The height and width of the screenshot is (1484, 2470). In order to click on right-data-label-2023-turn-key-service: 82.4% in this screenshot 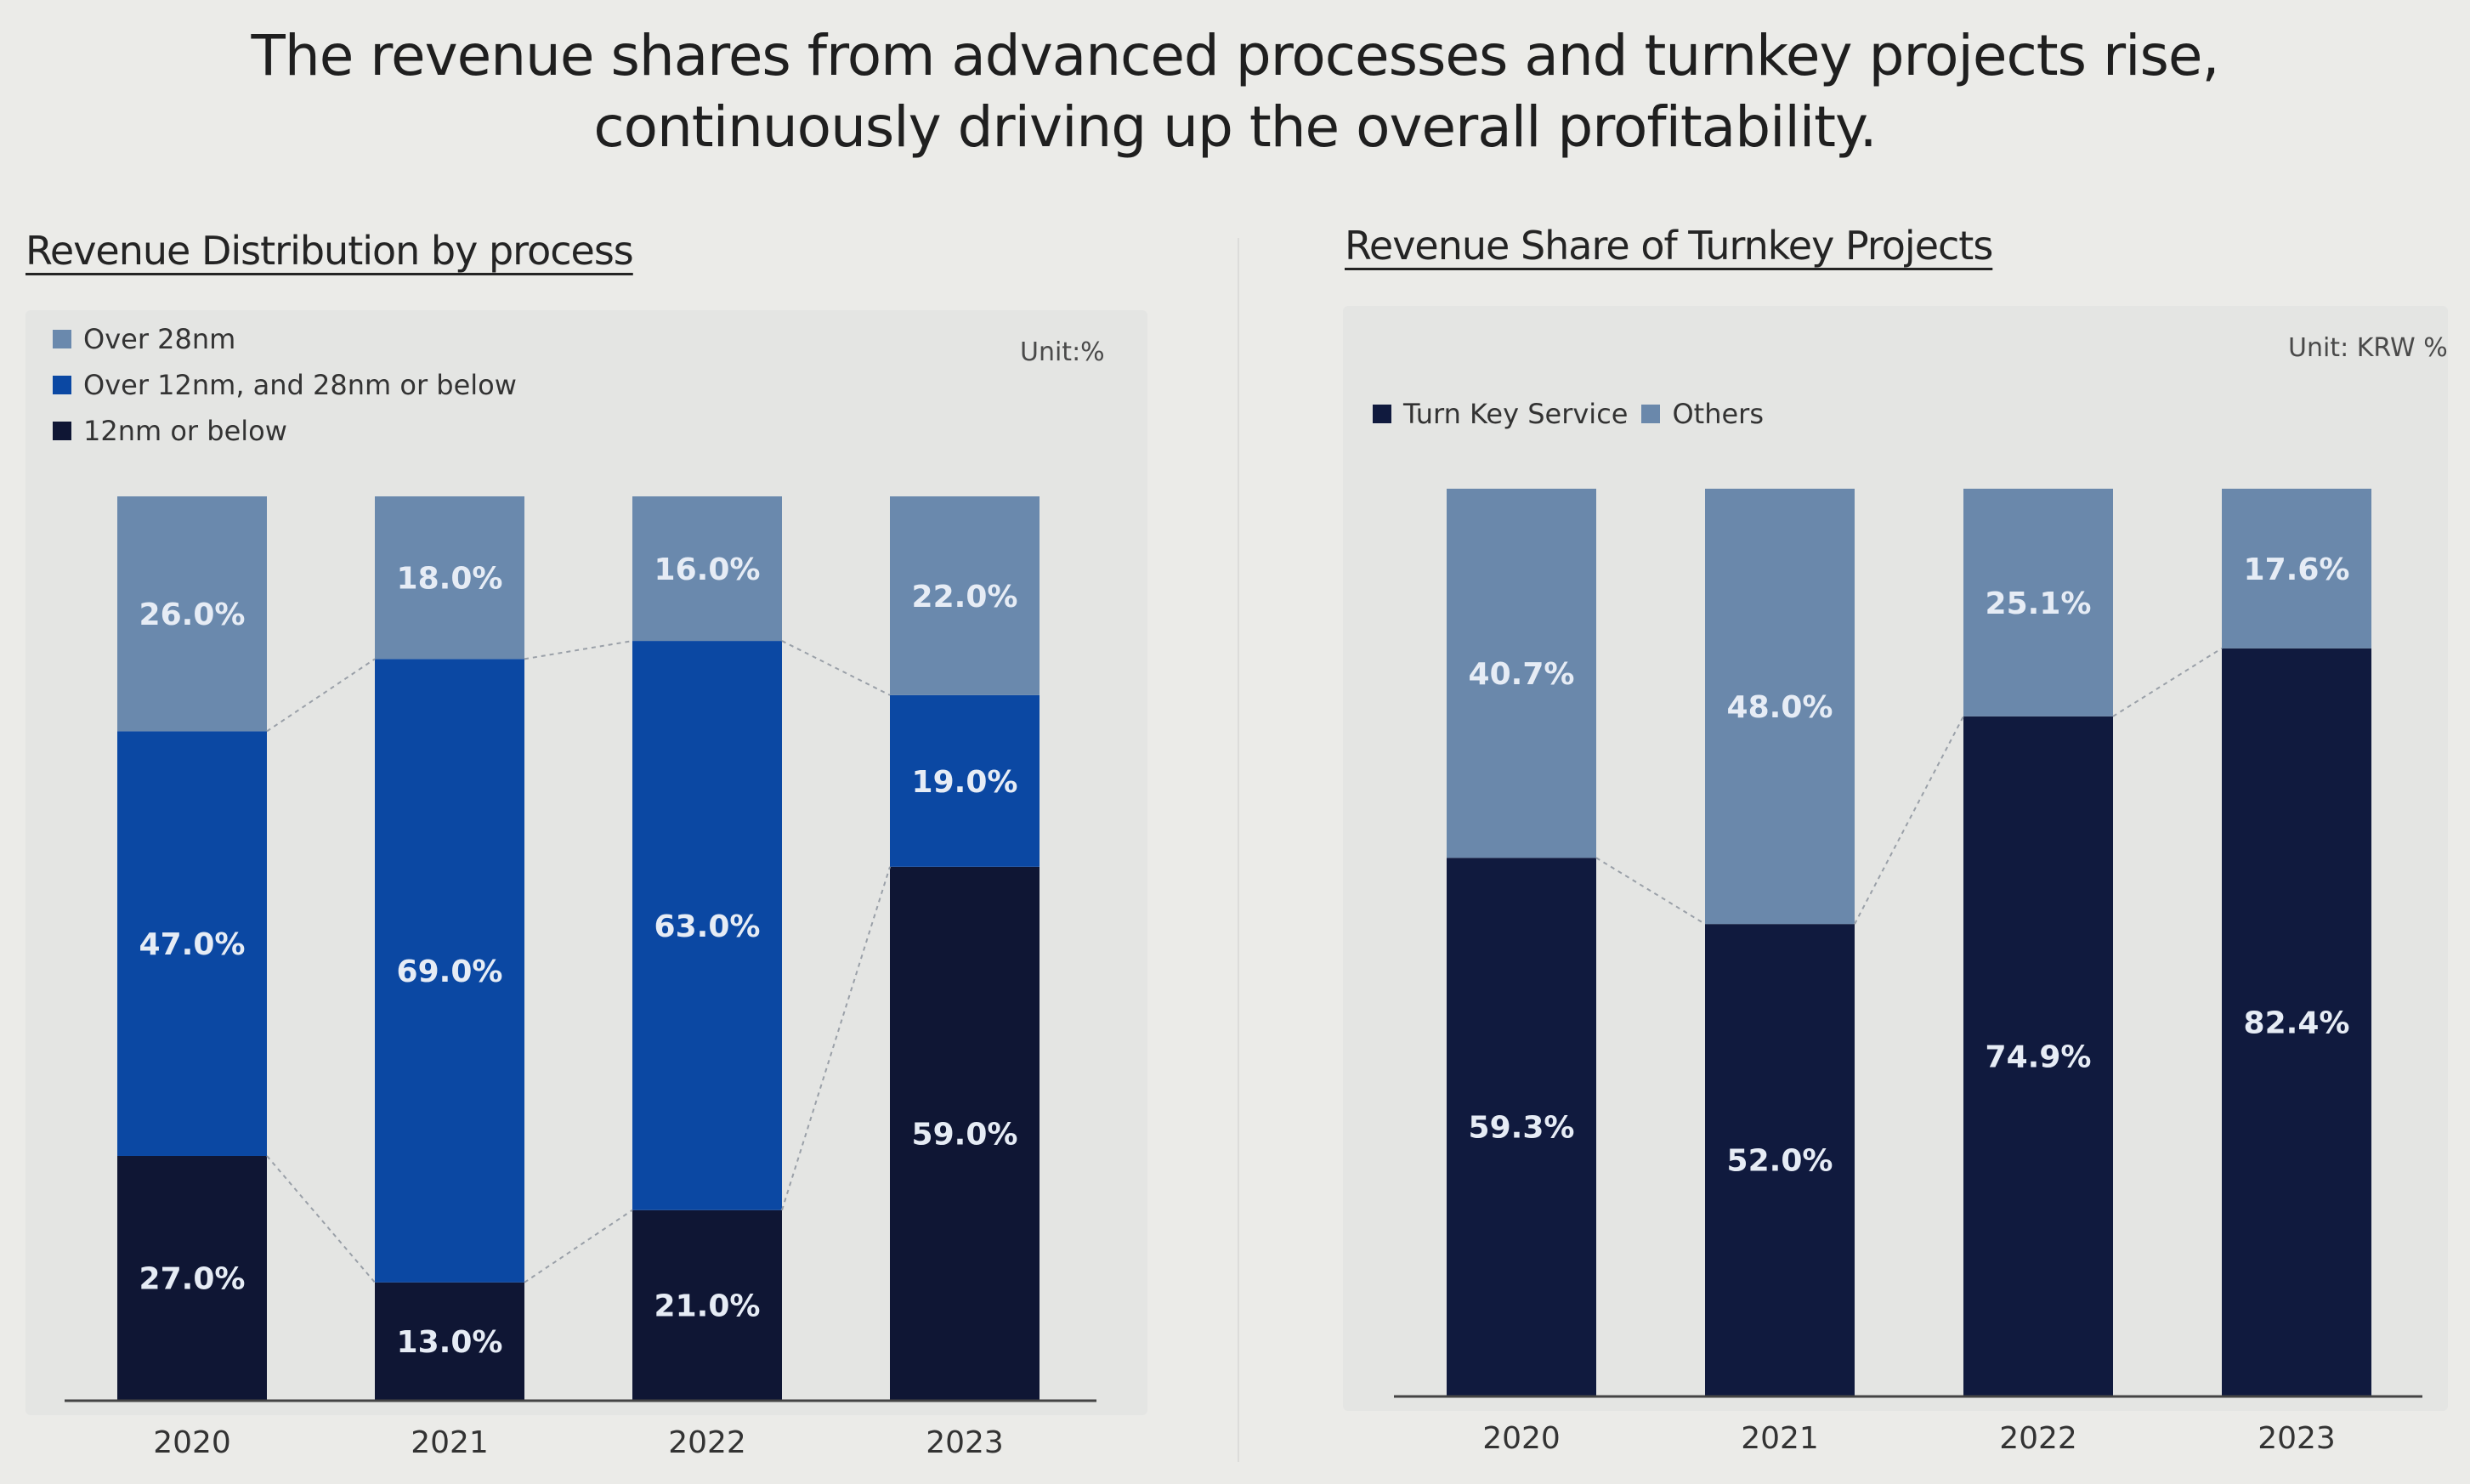, I will do `click(2297, 1022)`.